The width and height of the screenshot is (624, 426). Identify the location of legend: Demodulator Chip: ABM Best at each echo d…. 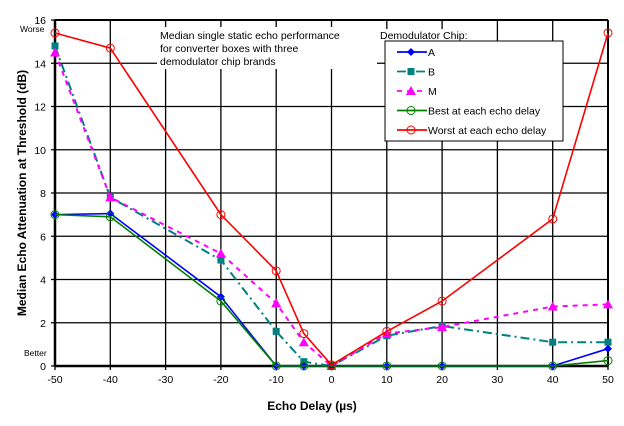
(470, 85).